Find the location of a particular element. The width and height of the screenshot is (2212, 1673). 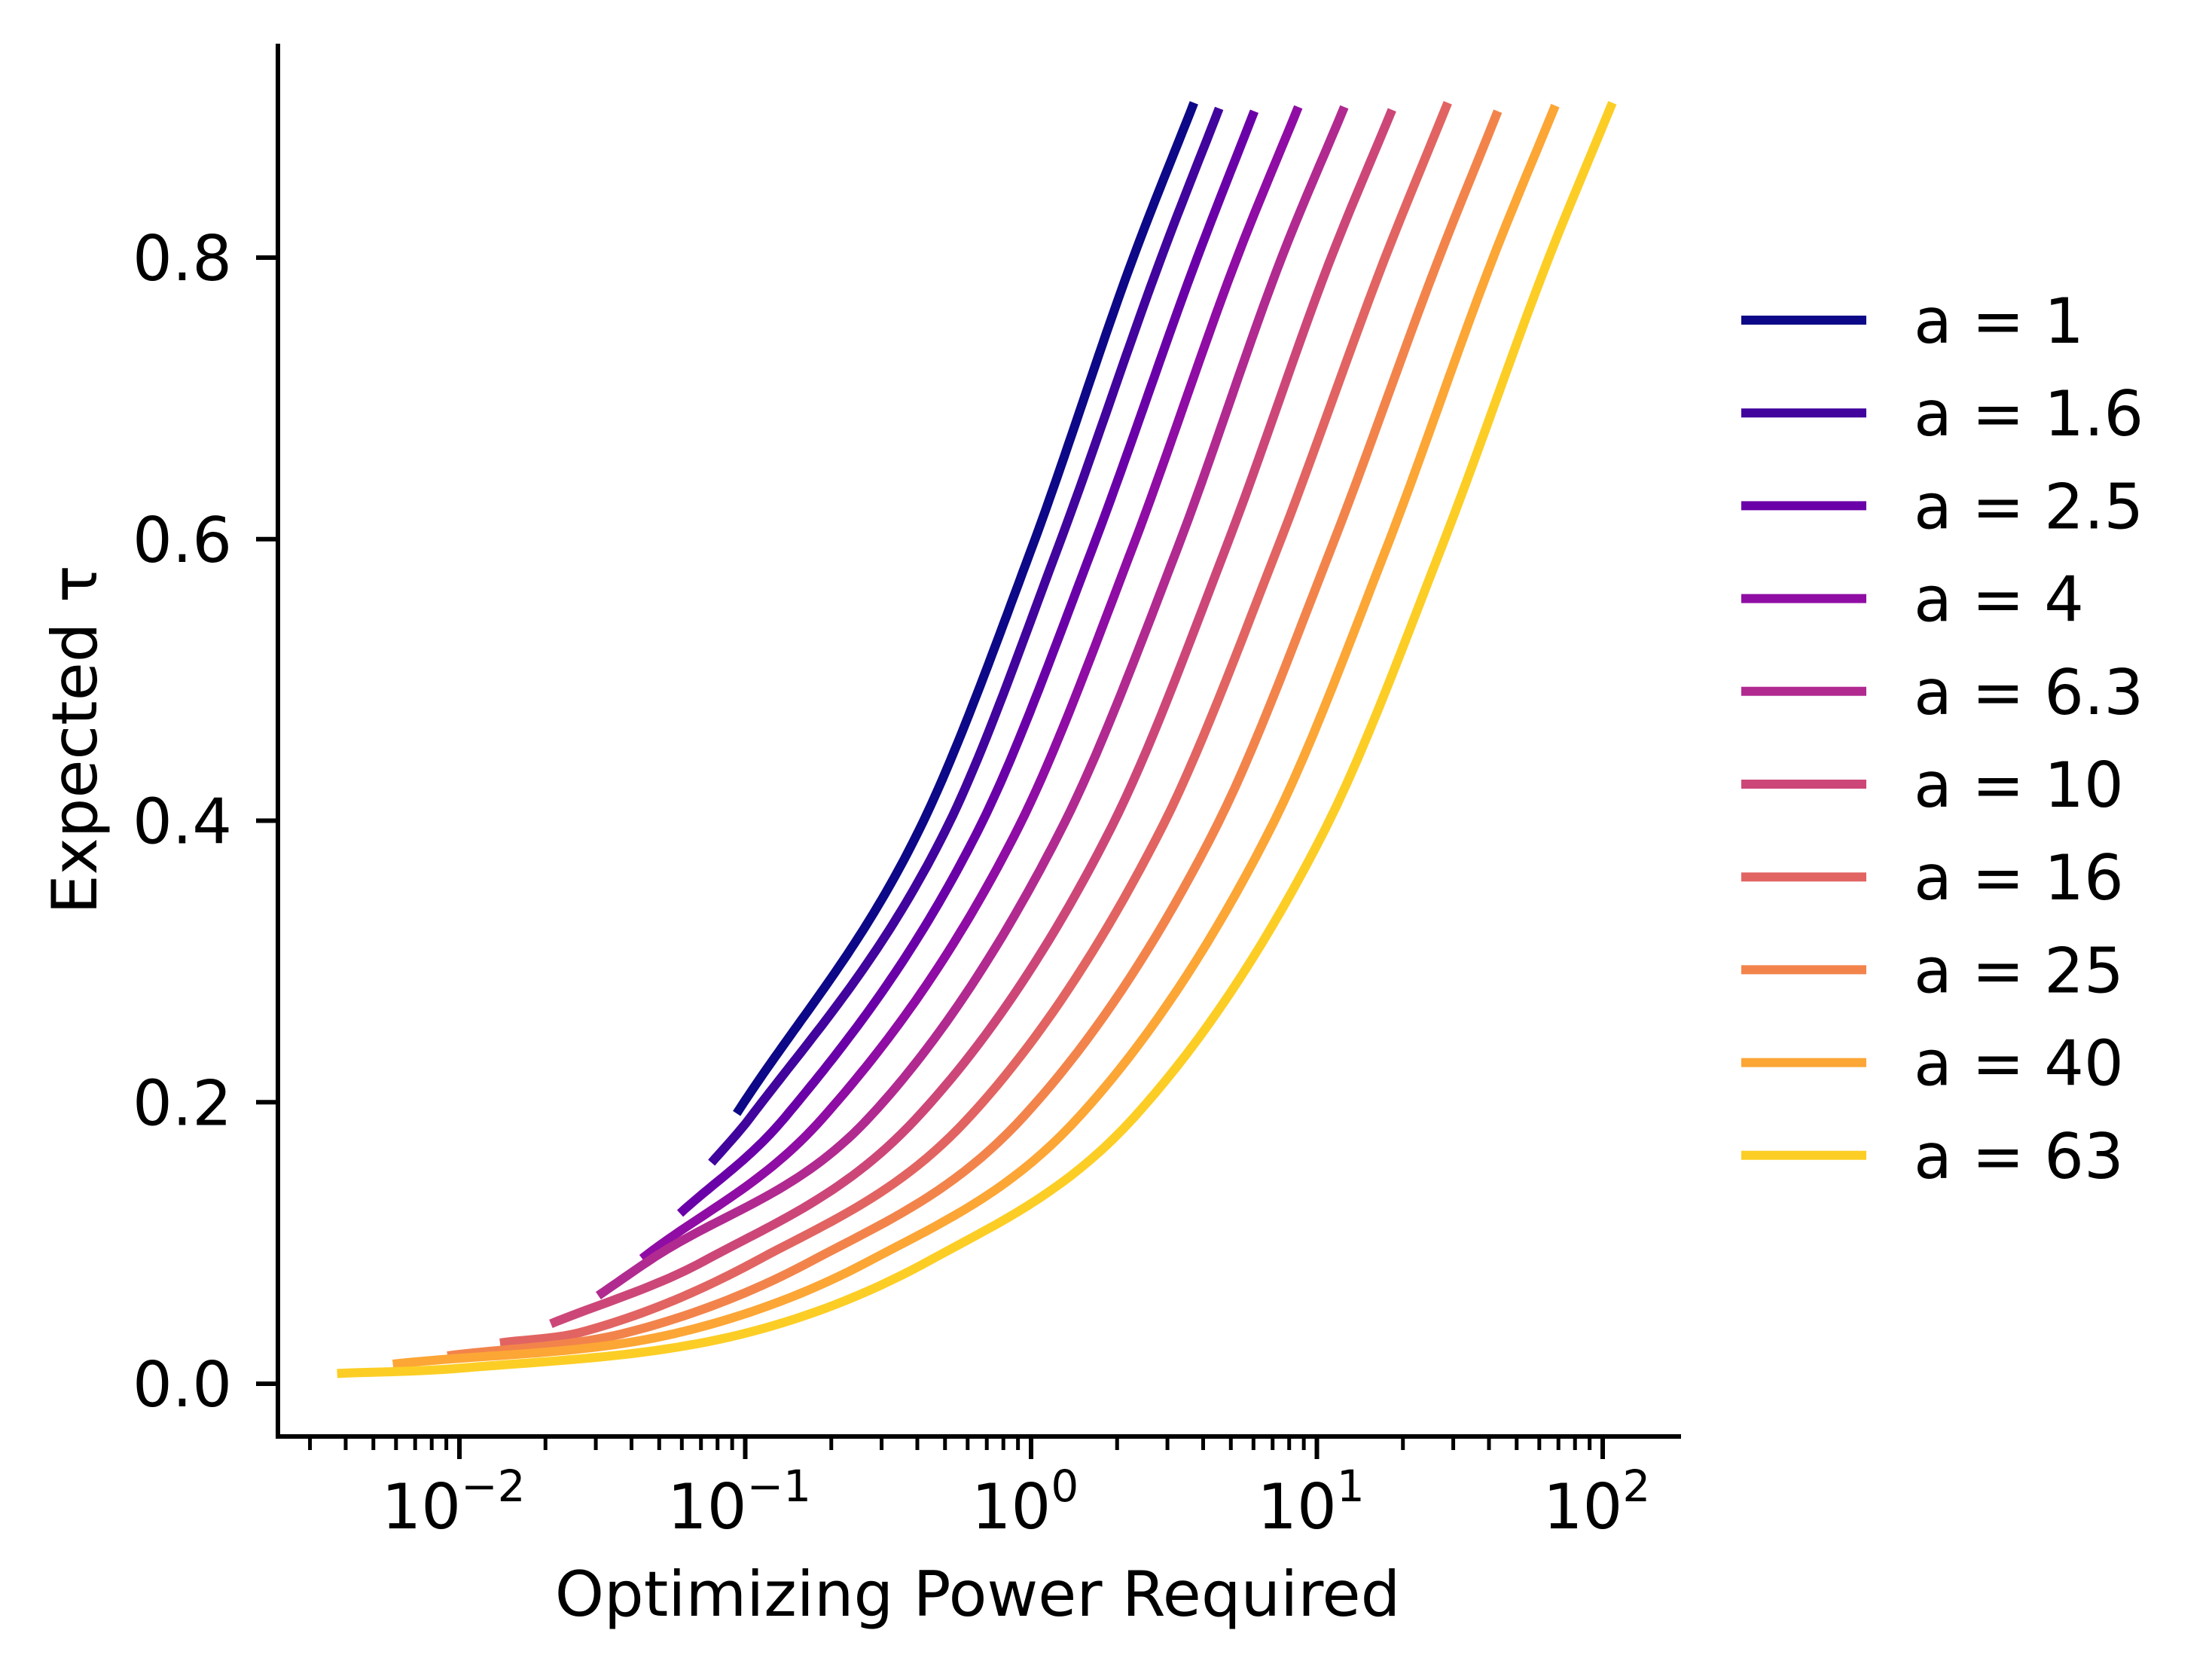

legend-item: a = 10 is located at coordinates (1932, 785).